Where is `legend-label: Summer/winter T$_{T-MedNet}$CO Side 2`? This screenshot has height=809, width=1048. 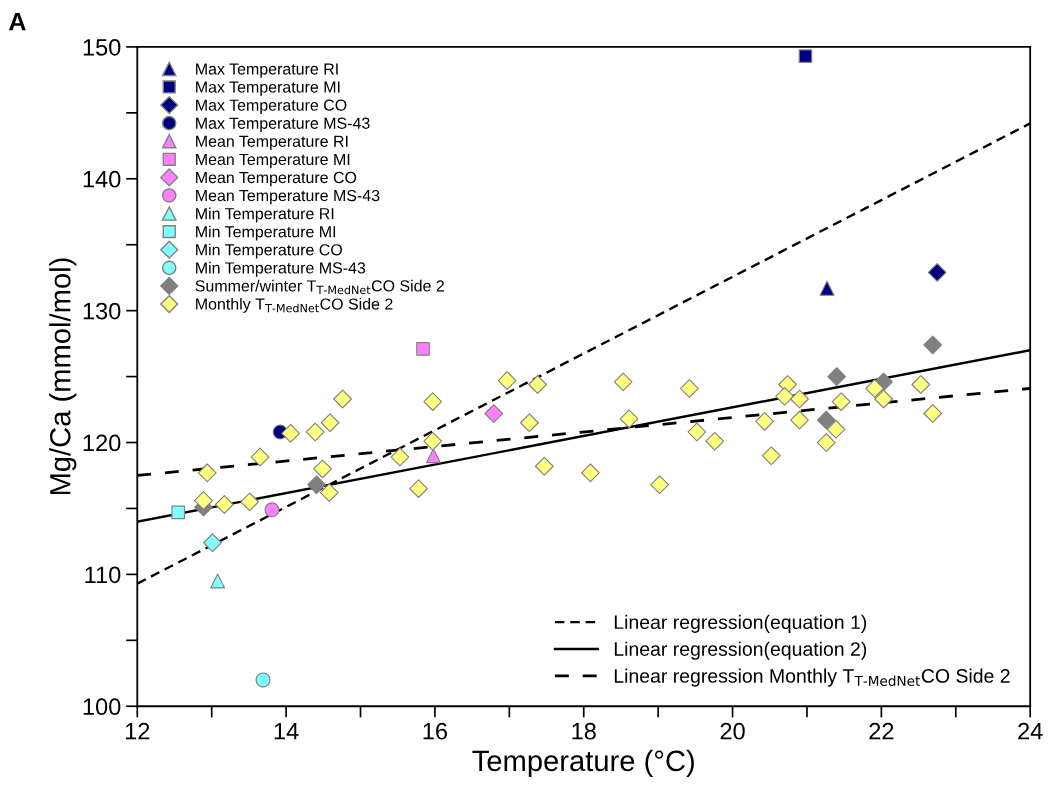
legend-label: Summer/winter T$_{T-MedNet}$CO Side 2 is located at coordinates (319, 287).